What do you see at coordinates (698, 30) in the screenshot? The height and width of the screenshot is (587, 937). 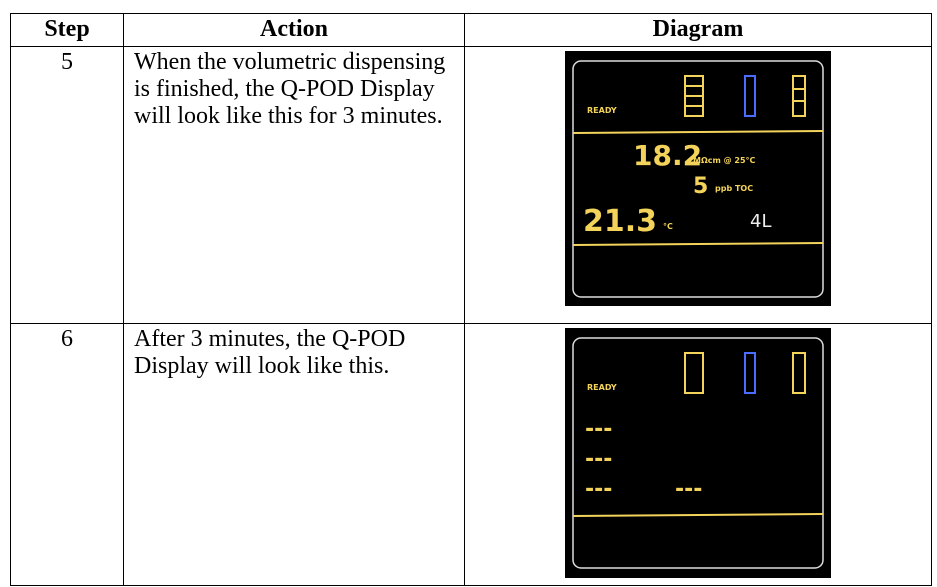 I see `header-cell: Diagram` at bounding box center [698, 30].